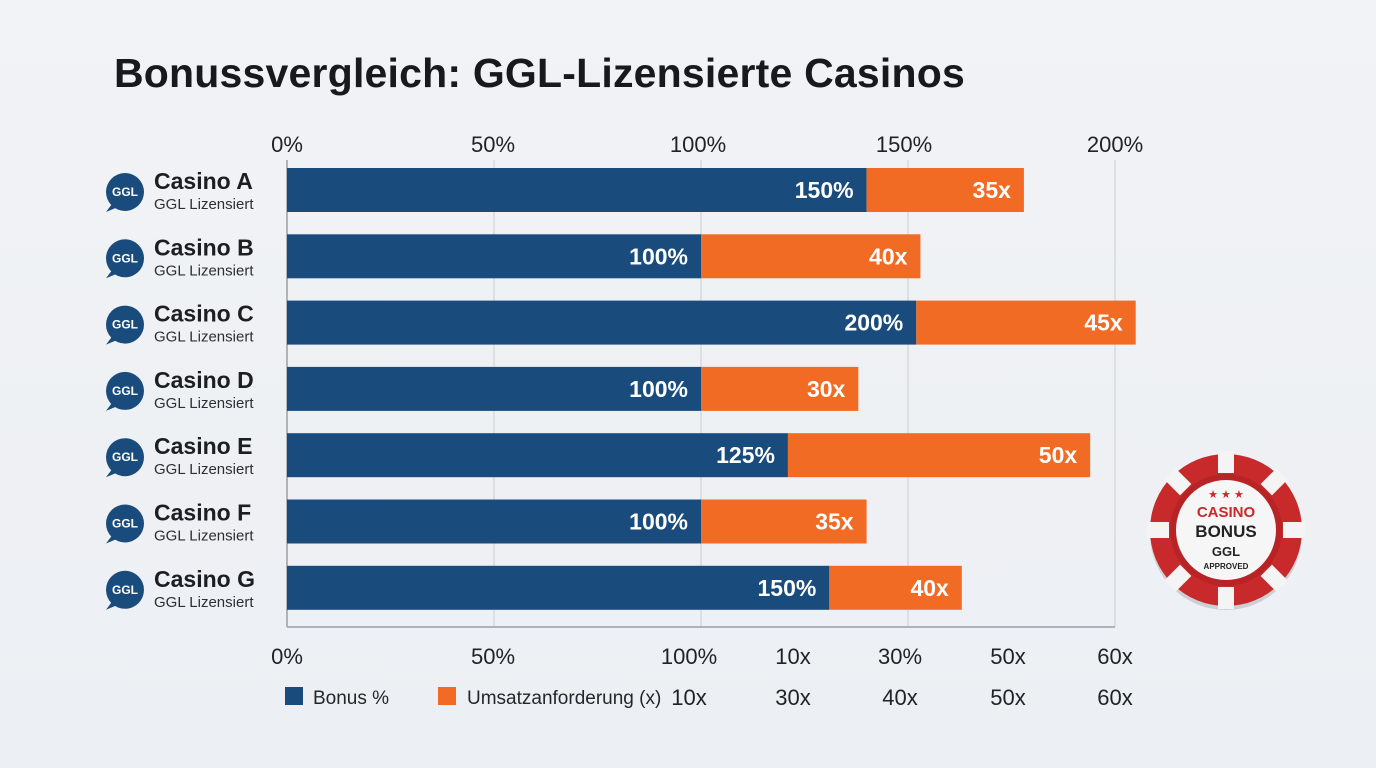 This screenshot has height=768, width=1376. I want to click on chip-stars: ★ ★ ★, so click(1226, 495).